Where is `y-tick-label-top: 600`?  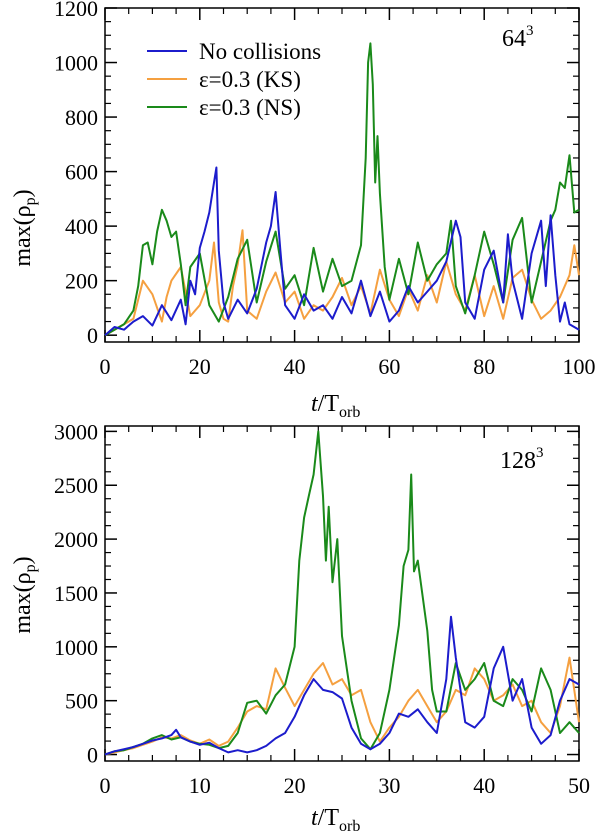 y-tick-label-top: 600 is located at coordinates (81, 172).